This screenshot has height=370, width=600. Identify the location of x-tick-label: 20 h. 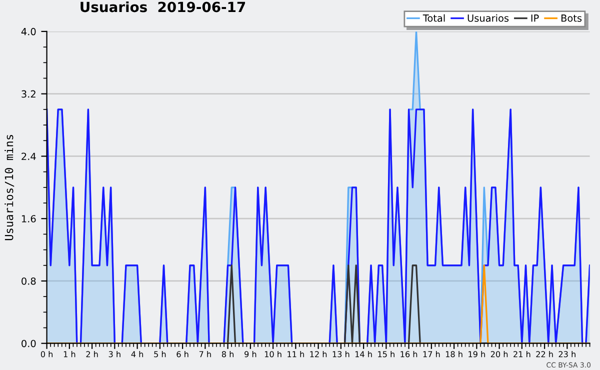
(499, 354).